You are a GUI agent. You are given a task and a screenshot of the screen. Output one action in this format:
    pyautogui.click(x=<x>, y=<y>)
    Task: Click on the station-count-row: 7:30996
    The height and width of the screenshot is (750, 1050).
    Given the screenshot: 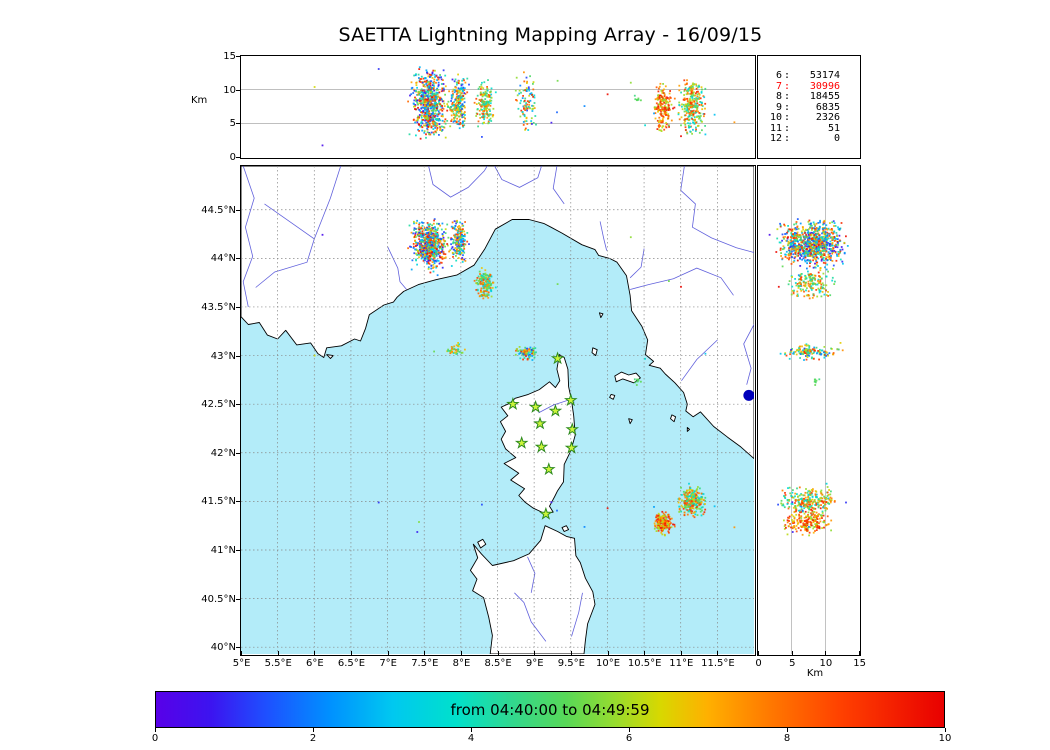 What is the action you would take?
    pyautogui.click(x=807, y=86)
    